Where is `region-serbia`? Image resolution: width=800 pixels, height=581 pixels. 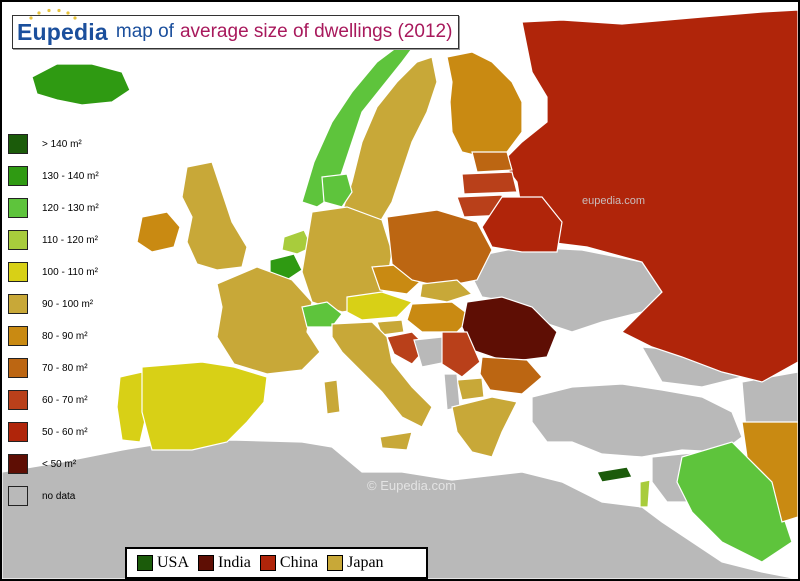
region-serbia is located at coordinates (461, 354).